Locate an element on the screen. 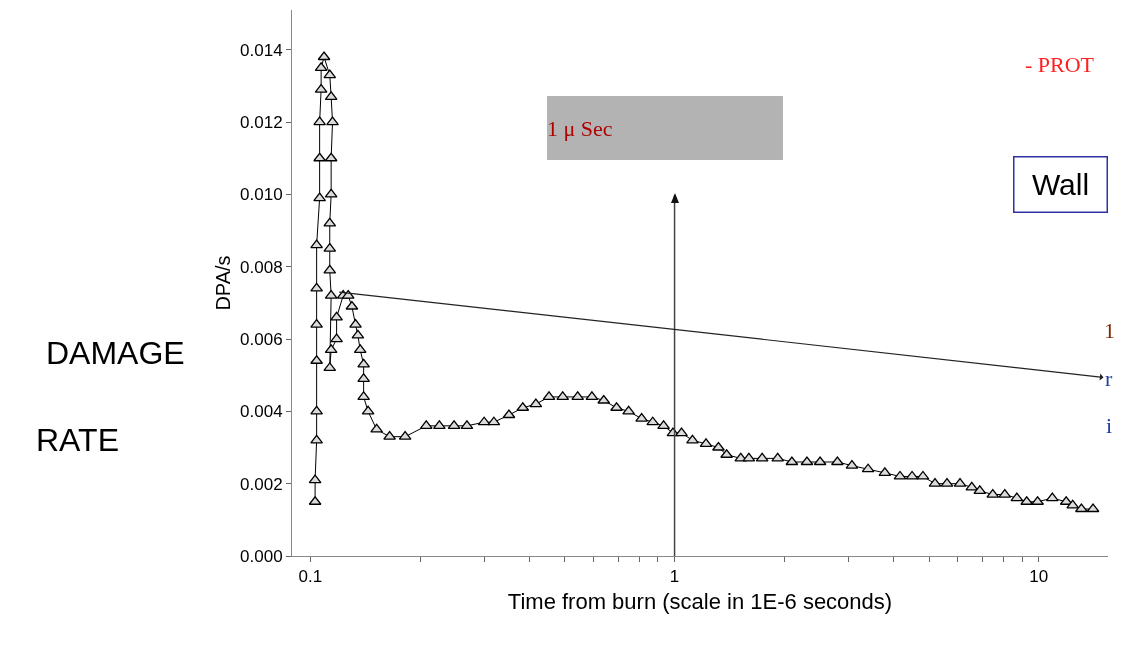 The width and height of the screenshot is (1122, 646). y-tick-label: 0.008 is located at coordinates (261, 267).